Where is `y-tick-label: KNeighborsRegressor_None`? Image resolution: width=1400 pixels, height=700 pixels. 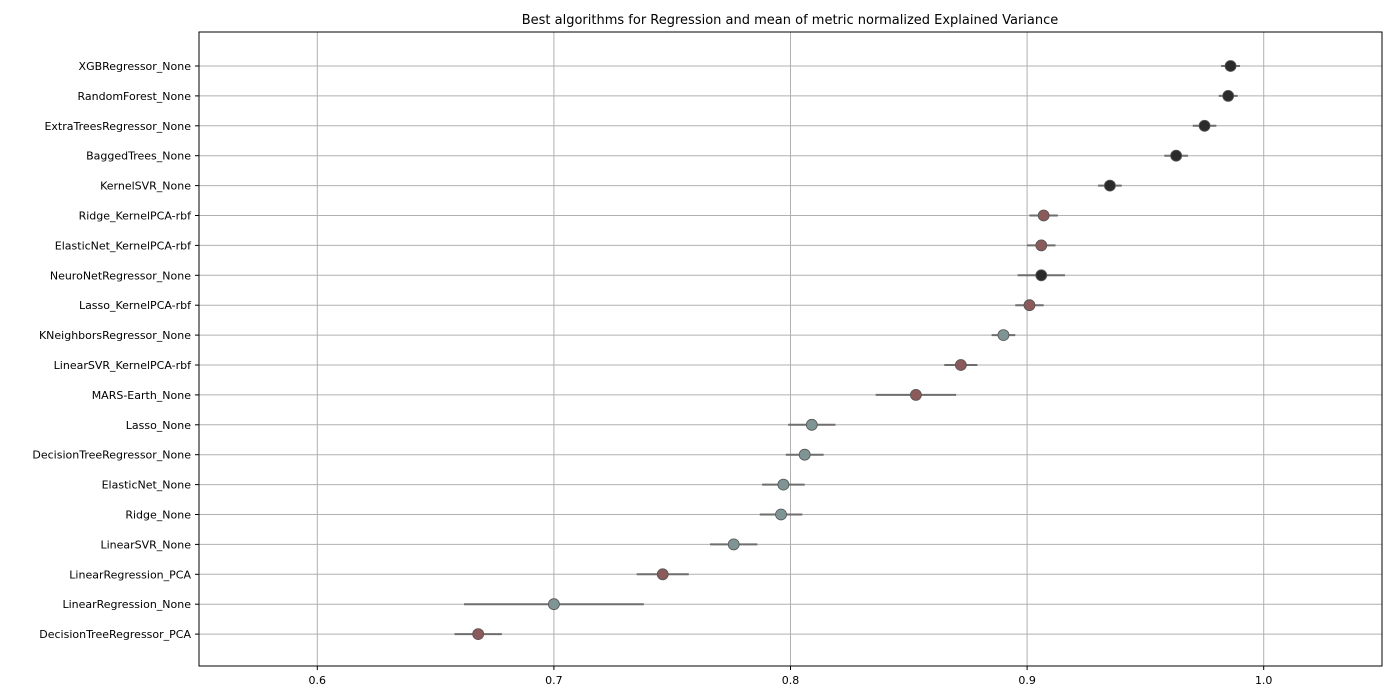
y-tick-label: KNeighborsRegressor_None is located at coordinates (115, 335).